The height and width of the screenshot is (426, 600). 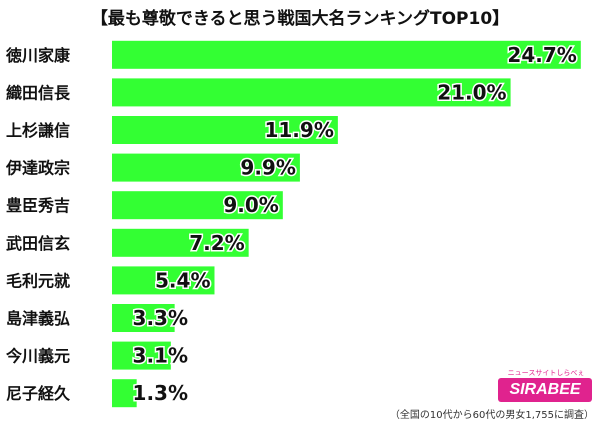 I want to click on category-label: 伊達政宗, so click(x=37, y=168).